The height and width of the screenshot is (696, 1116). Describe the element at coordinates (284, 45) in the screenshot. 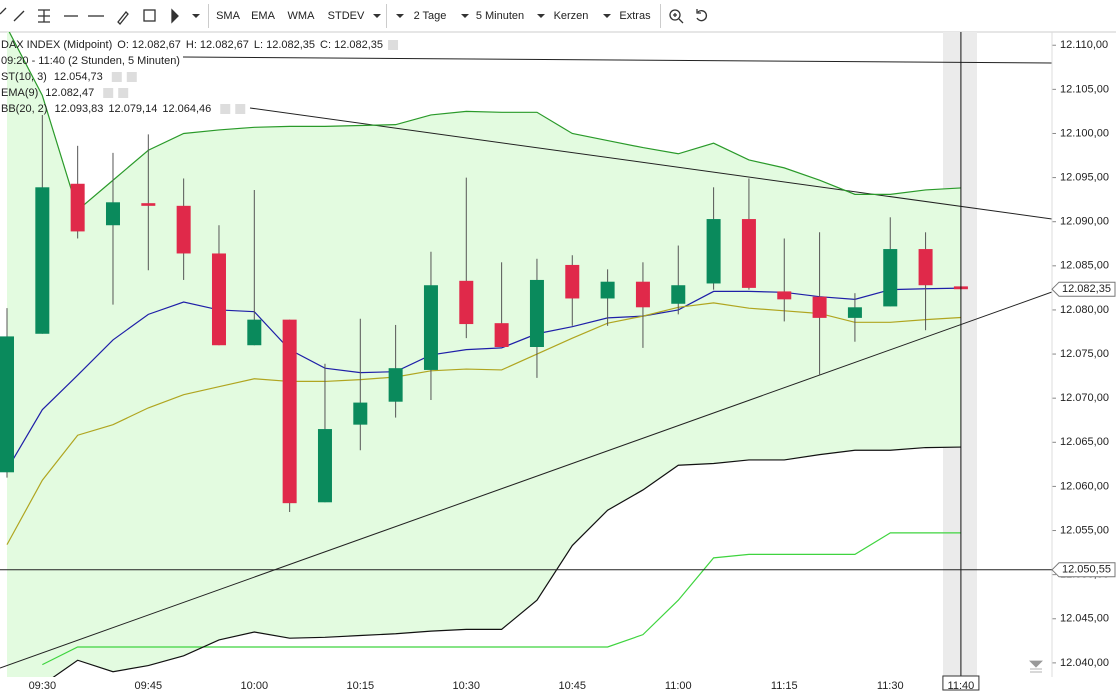

I see `ohlc-info: L: 12.082,35` at that location.